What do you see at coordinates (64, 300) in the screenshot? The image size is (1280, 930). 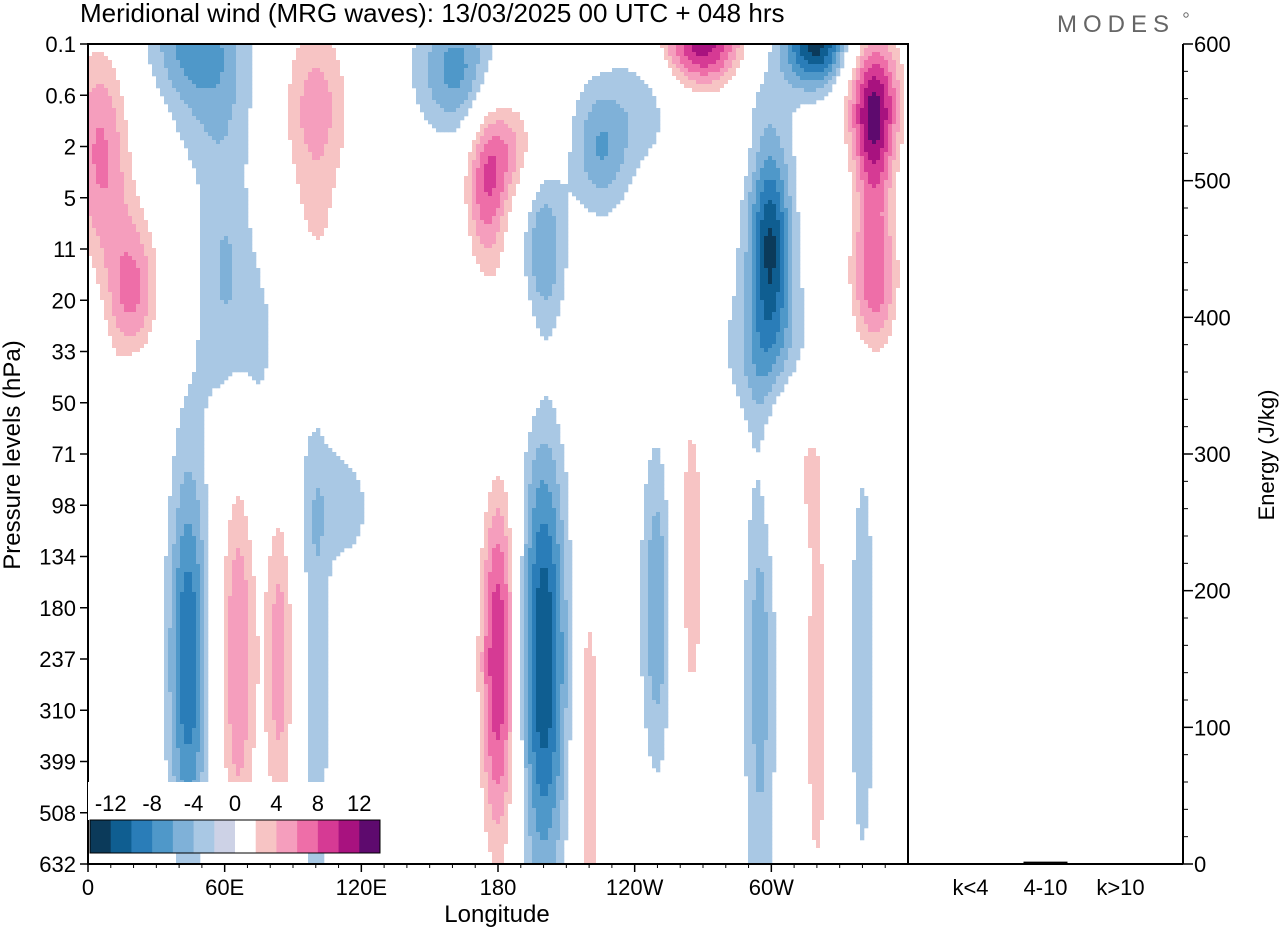 I see `y-tick-label: 20` at bounding box center [64, 300].